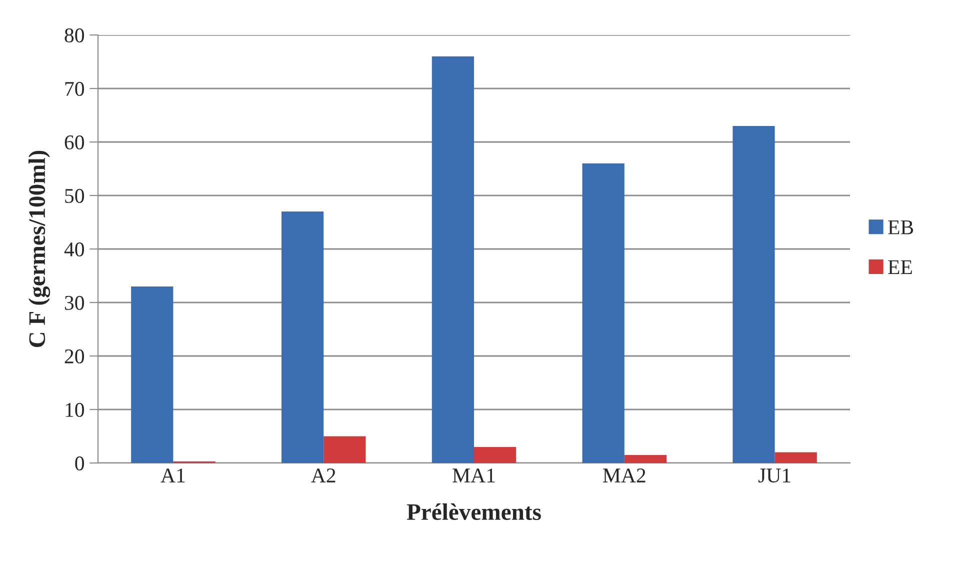  I want to click on x-axis-title: Prélèvements, so click(473, 511).